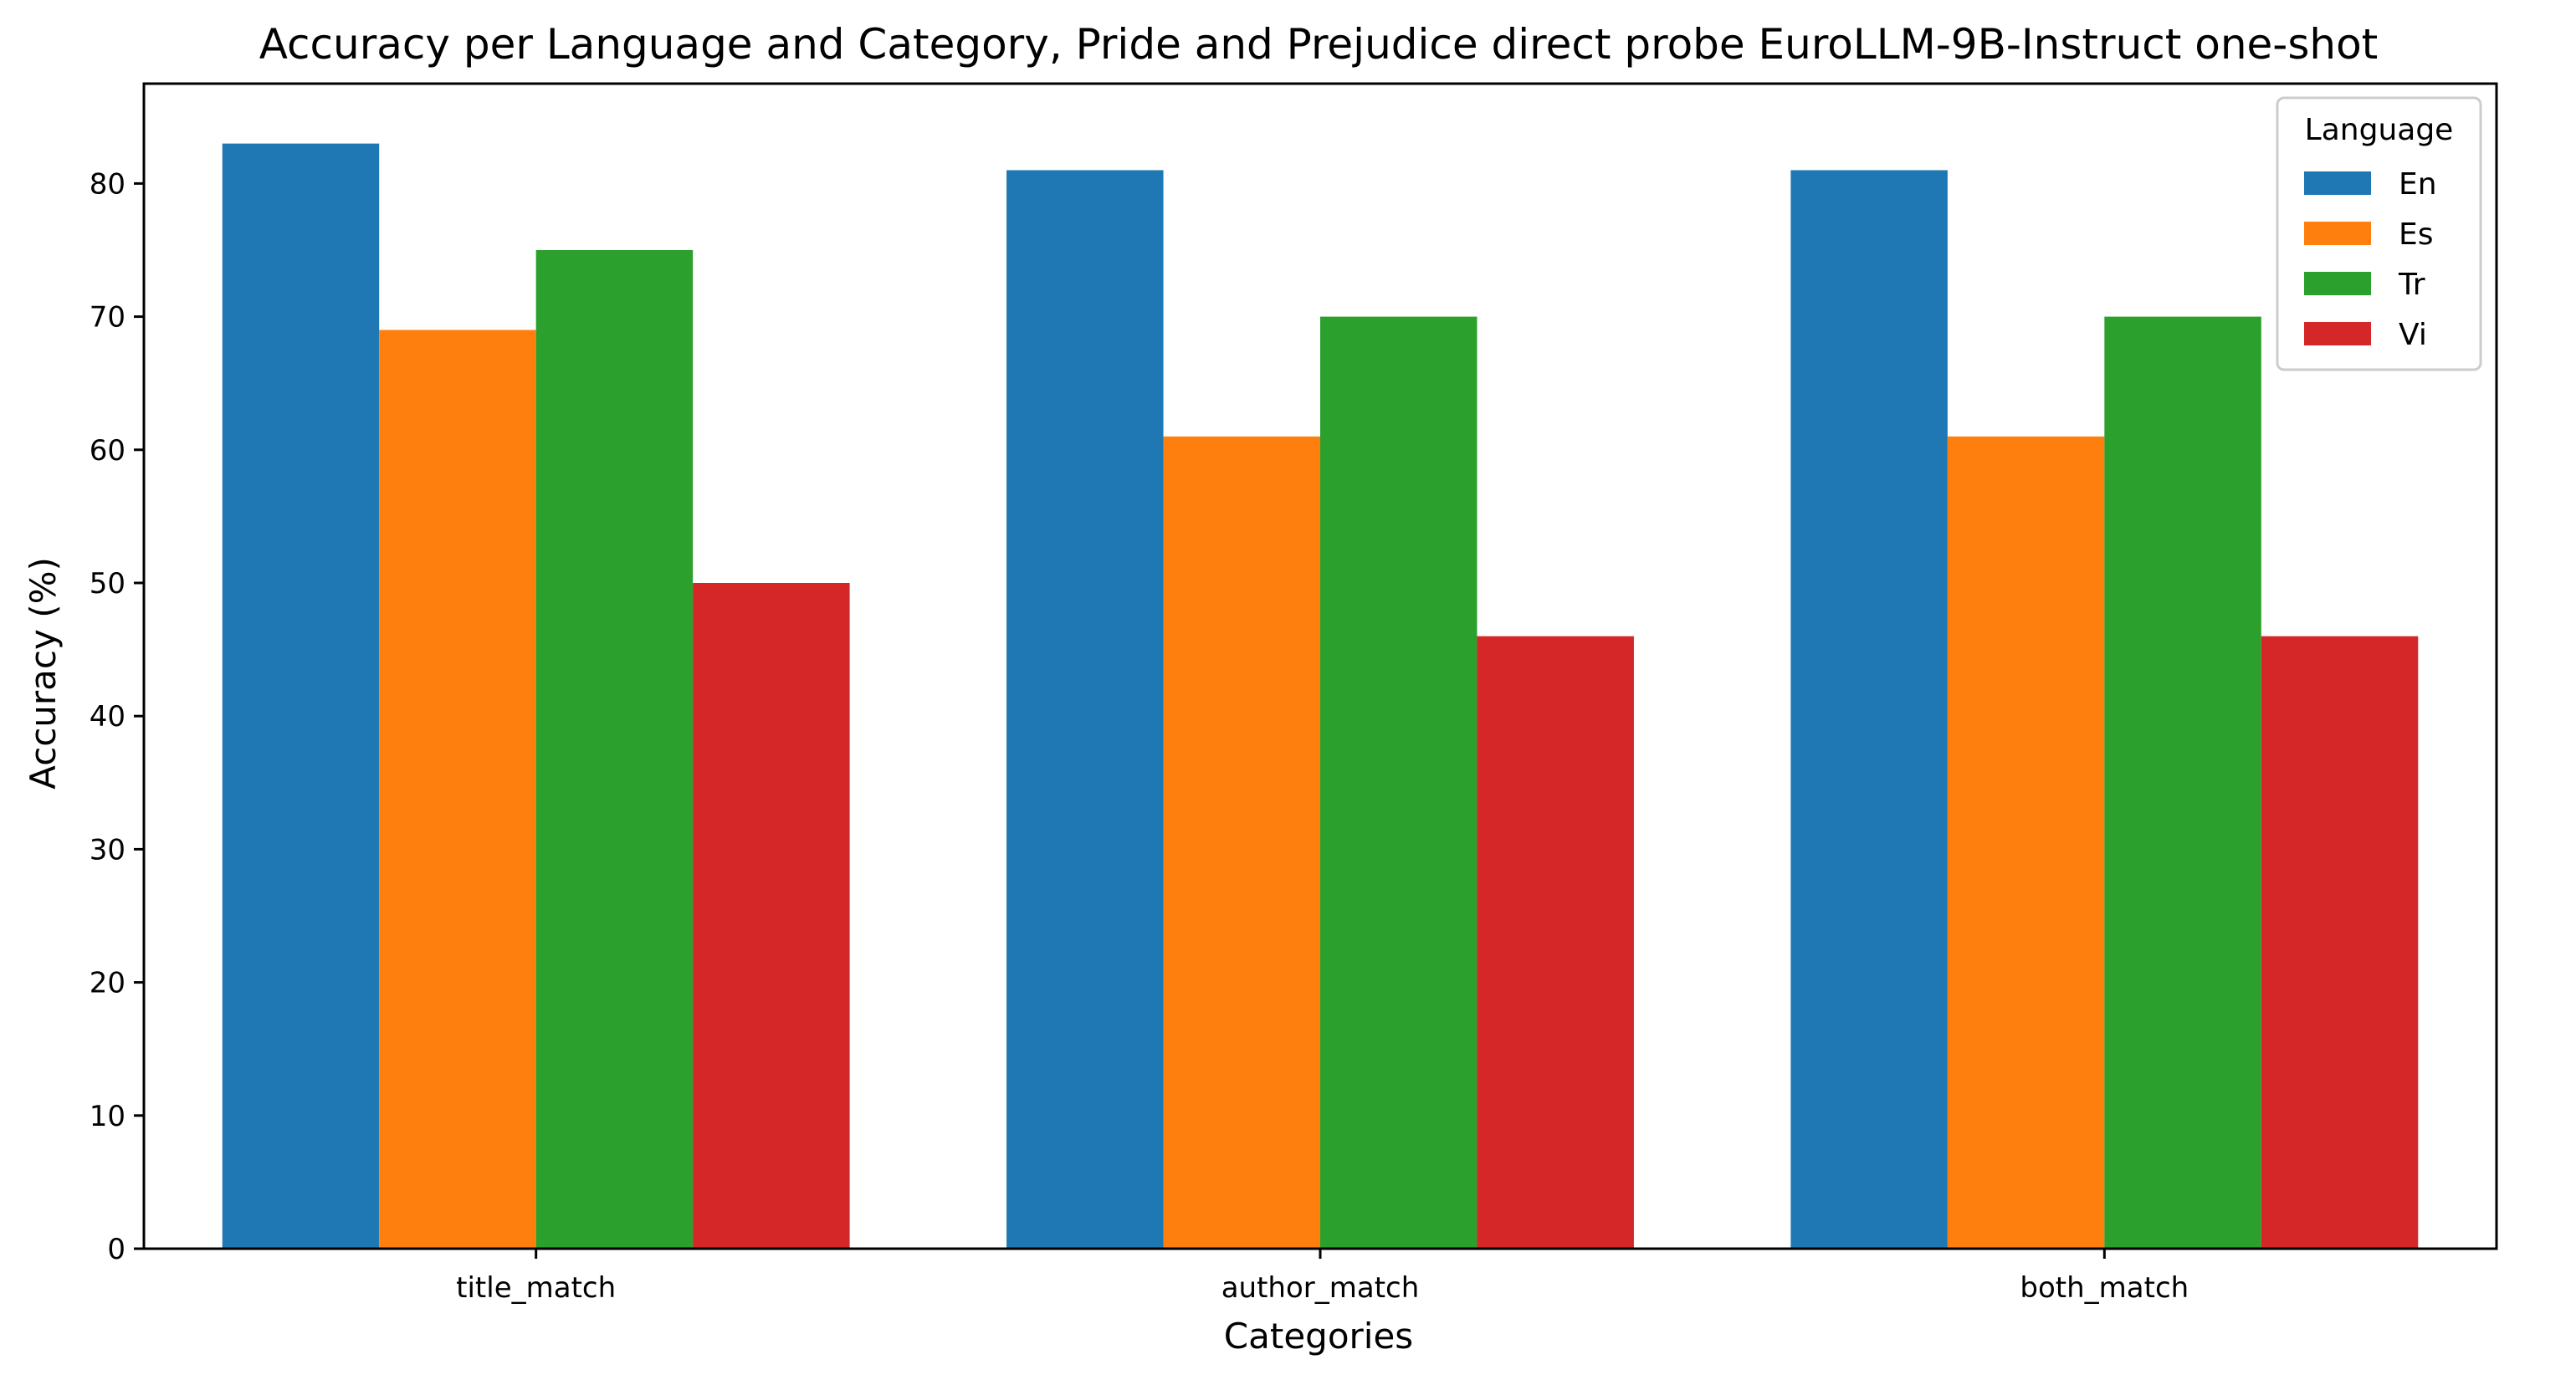 The width and height of the screenshot is (2576, 1380). I want to click on legend-label-tr: Tr, so click(2412, 285).